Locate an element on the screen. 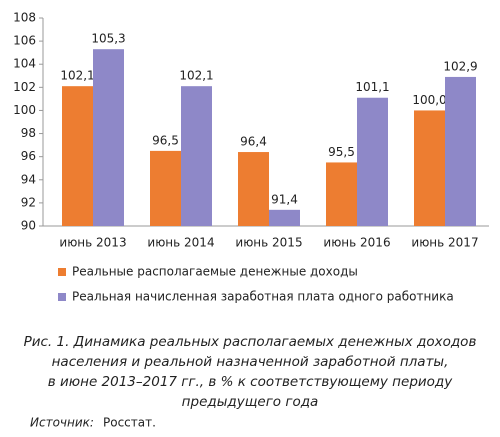 The image size is (500, 437). source-label: Источник: is located at coordinates (62, 423).